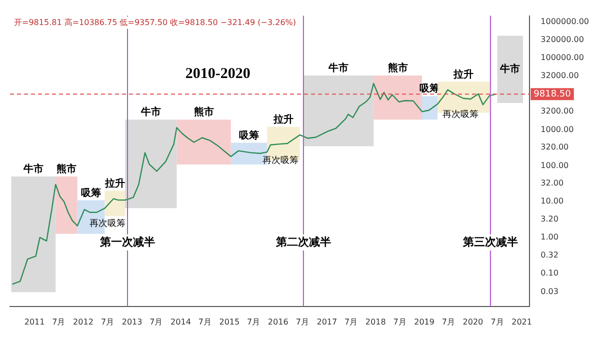  What do you see at coordinates (83, 321) in the screenshot?
I see `x-tick-label: 2012` at bounding box center [83, 321].